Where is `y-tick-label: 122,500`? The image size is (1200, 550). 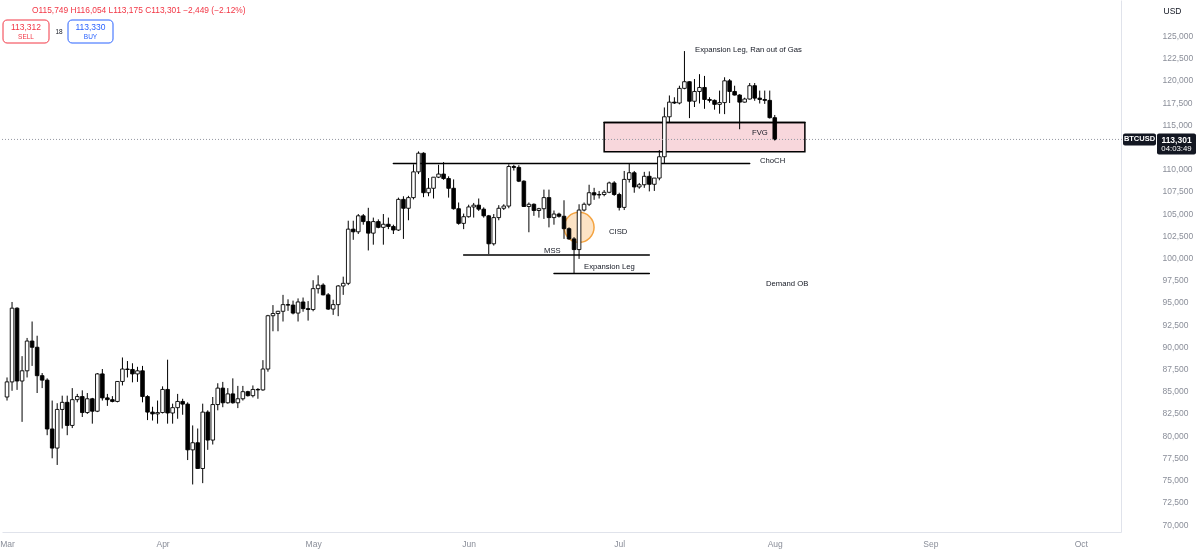 y-tick-label: 122,500 is located at coordinates (1178, 58).